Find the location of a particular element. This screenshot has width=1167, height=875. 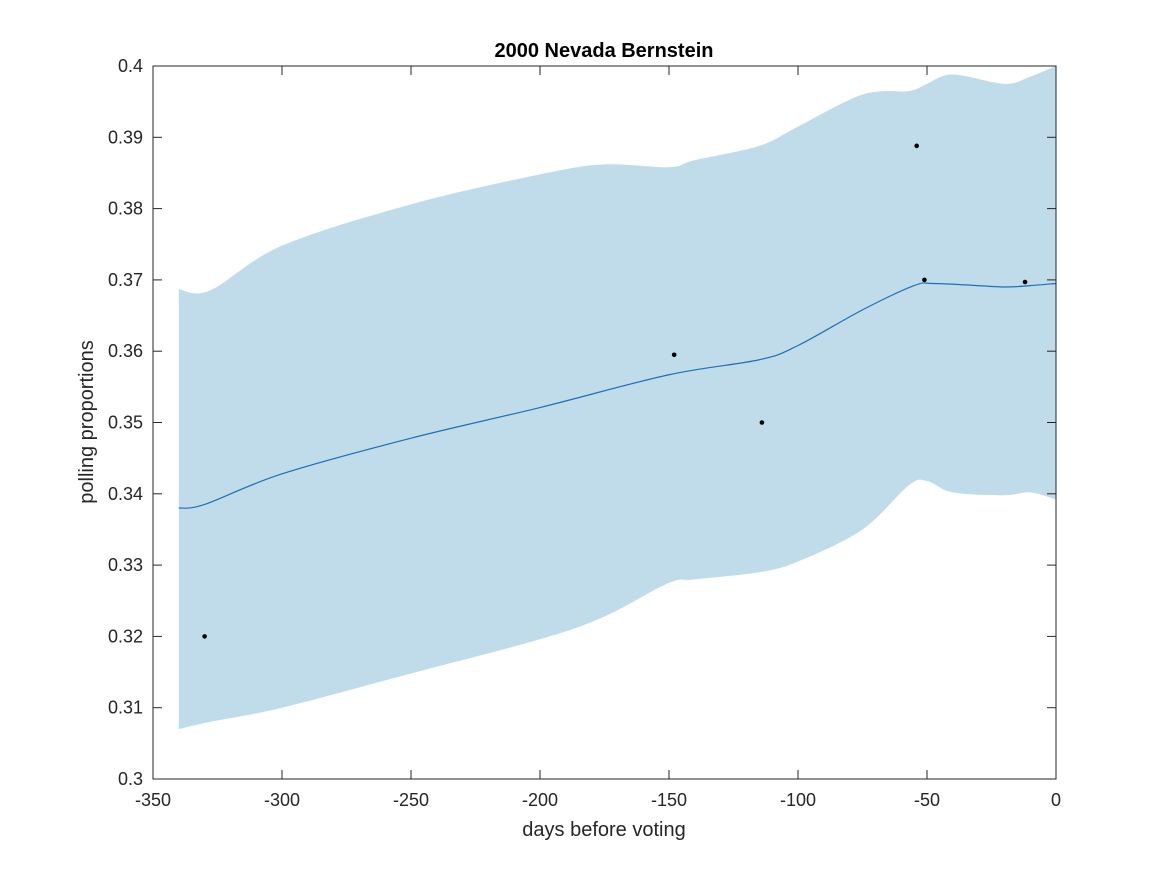

y-tick-label: 0.32 is located at coordinates (125, 636).